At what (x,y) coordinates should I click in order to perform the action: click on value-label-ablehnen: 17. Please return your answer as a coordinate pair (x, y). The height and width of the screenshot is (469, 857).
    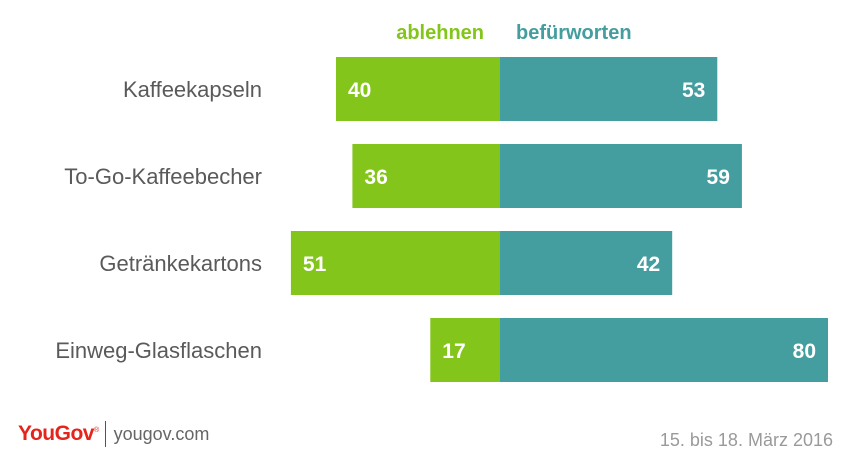
    Looking at the image, I should click on (453, 351).